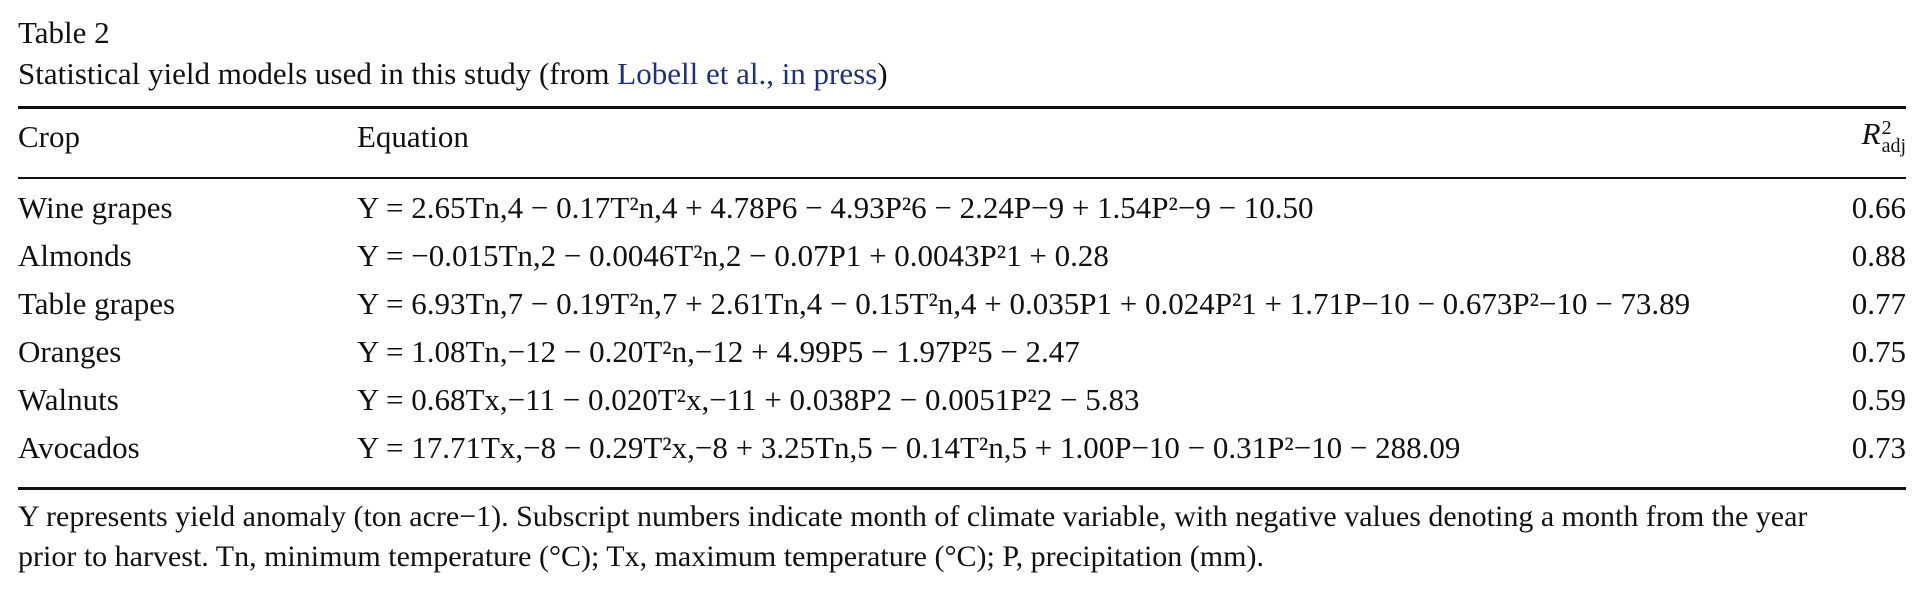 Image resolution: width=1924 pixels, height=608 pixels. Describe the element at coordinates (49, 136) in the screenshot. I see `header-crop: Crop` at that location.